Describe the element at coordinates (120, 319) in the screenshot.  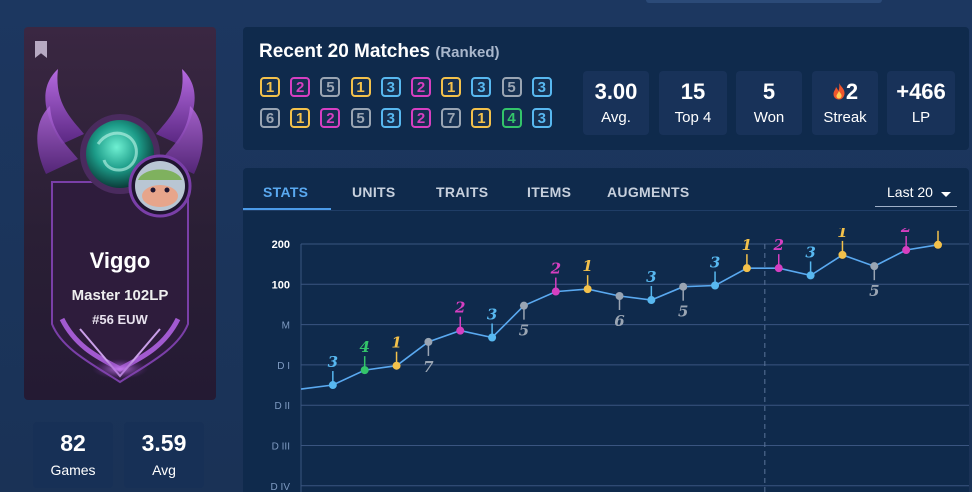
I see `ladder-rank: #56 EUW` at that location.